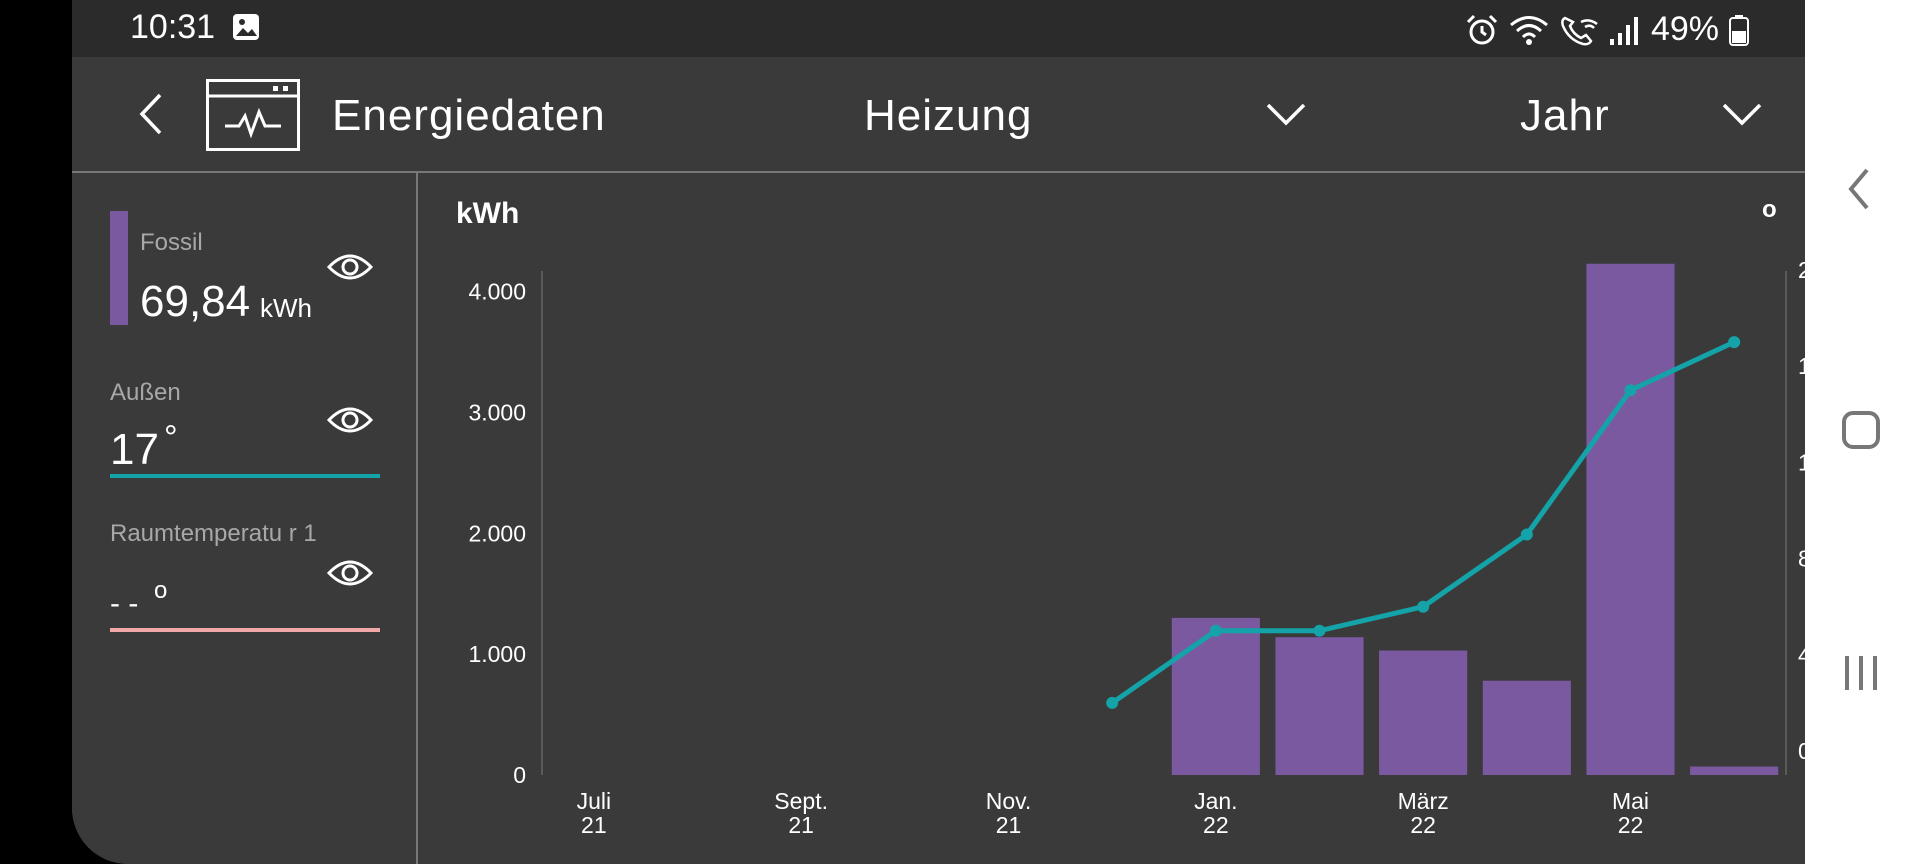 The width and height of the screenshot is (1920, 864). Describe the element at coordinates (1801, 462) in the screenshot. I see `y-right-tick-label: 12` at that location.